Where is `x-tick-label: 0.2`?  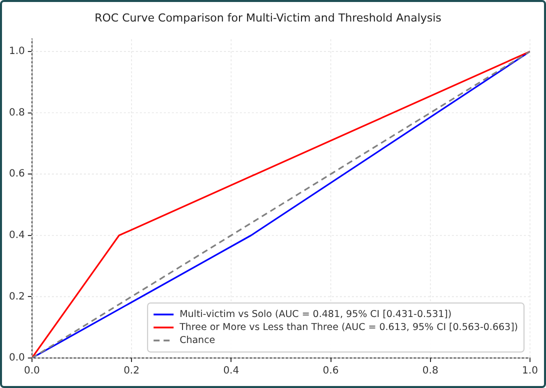 x-tick-label: 0.2 is located at coordinates (132, 371).